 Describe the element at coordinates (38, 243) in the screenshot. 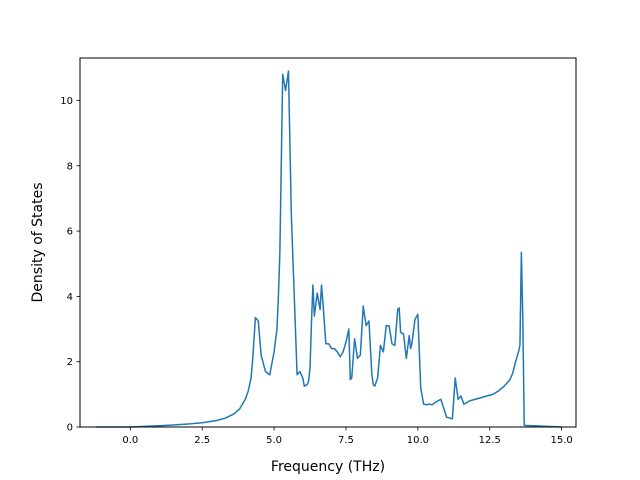

I see `y-axis-title: Density of States` at that location.